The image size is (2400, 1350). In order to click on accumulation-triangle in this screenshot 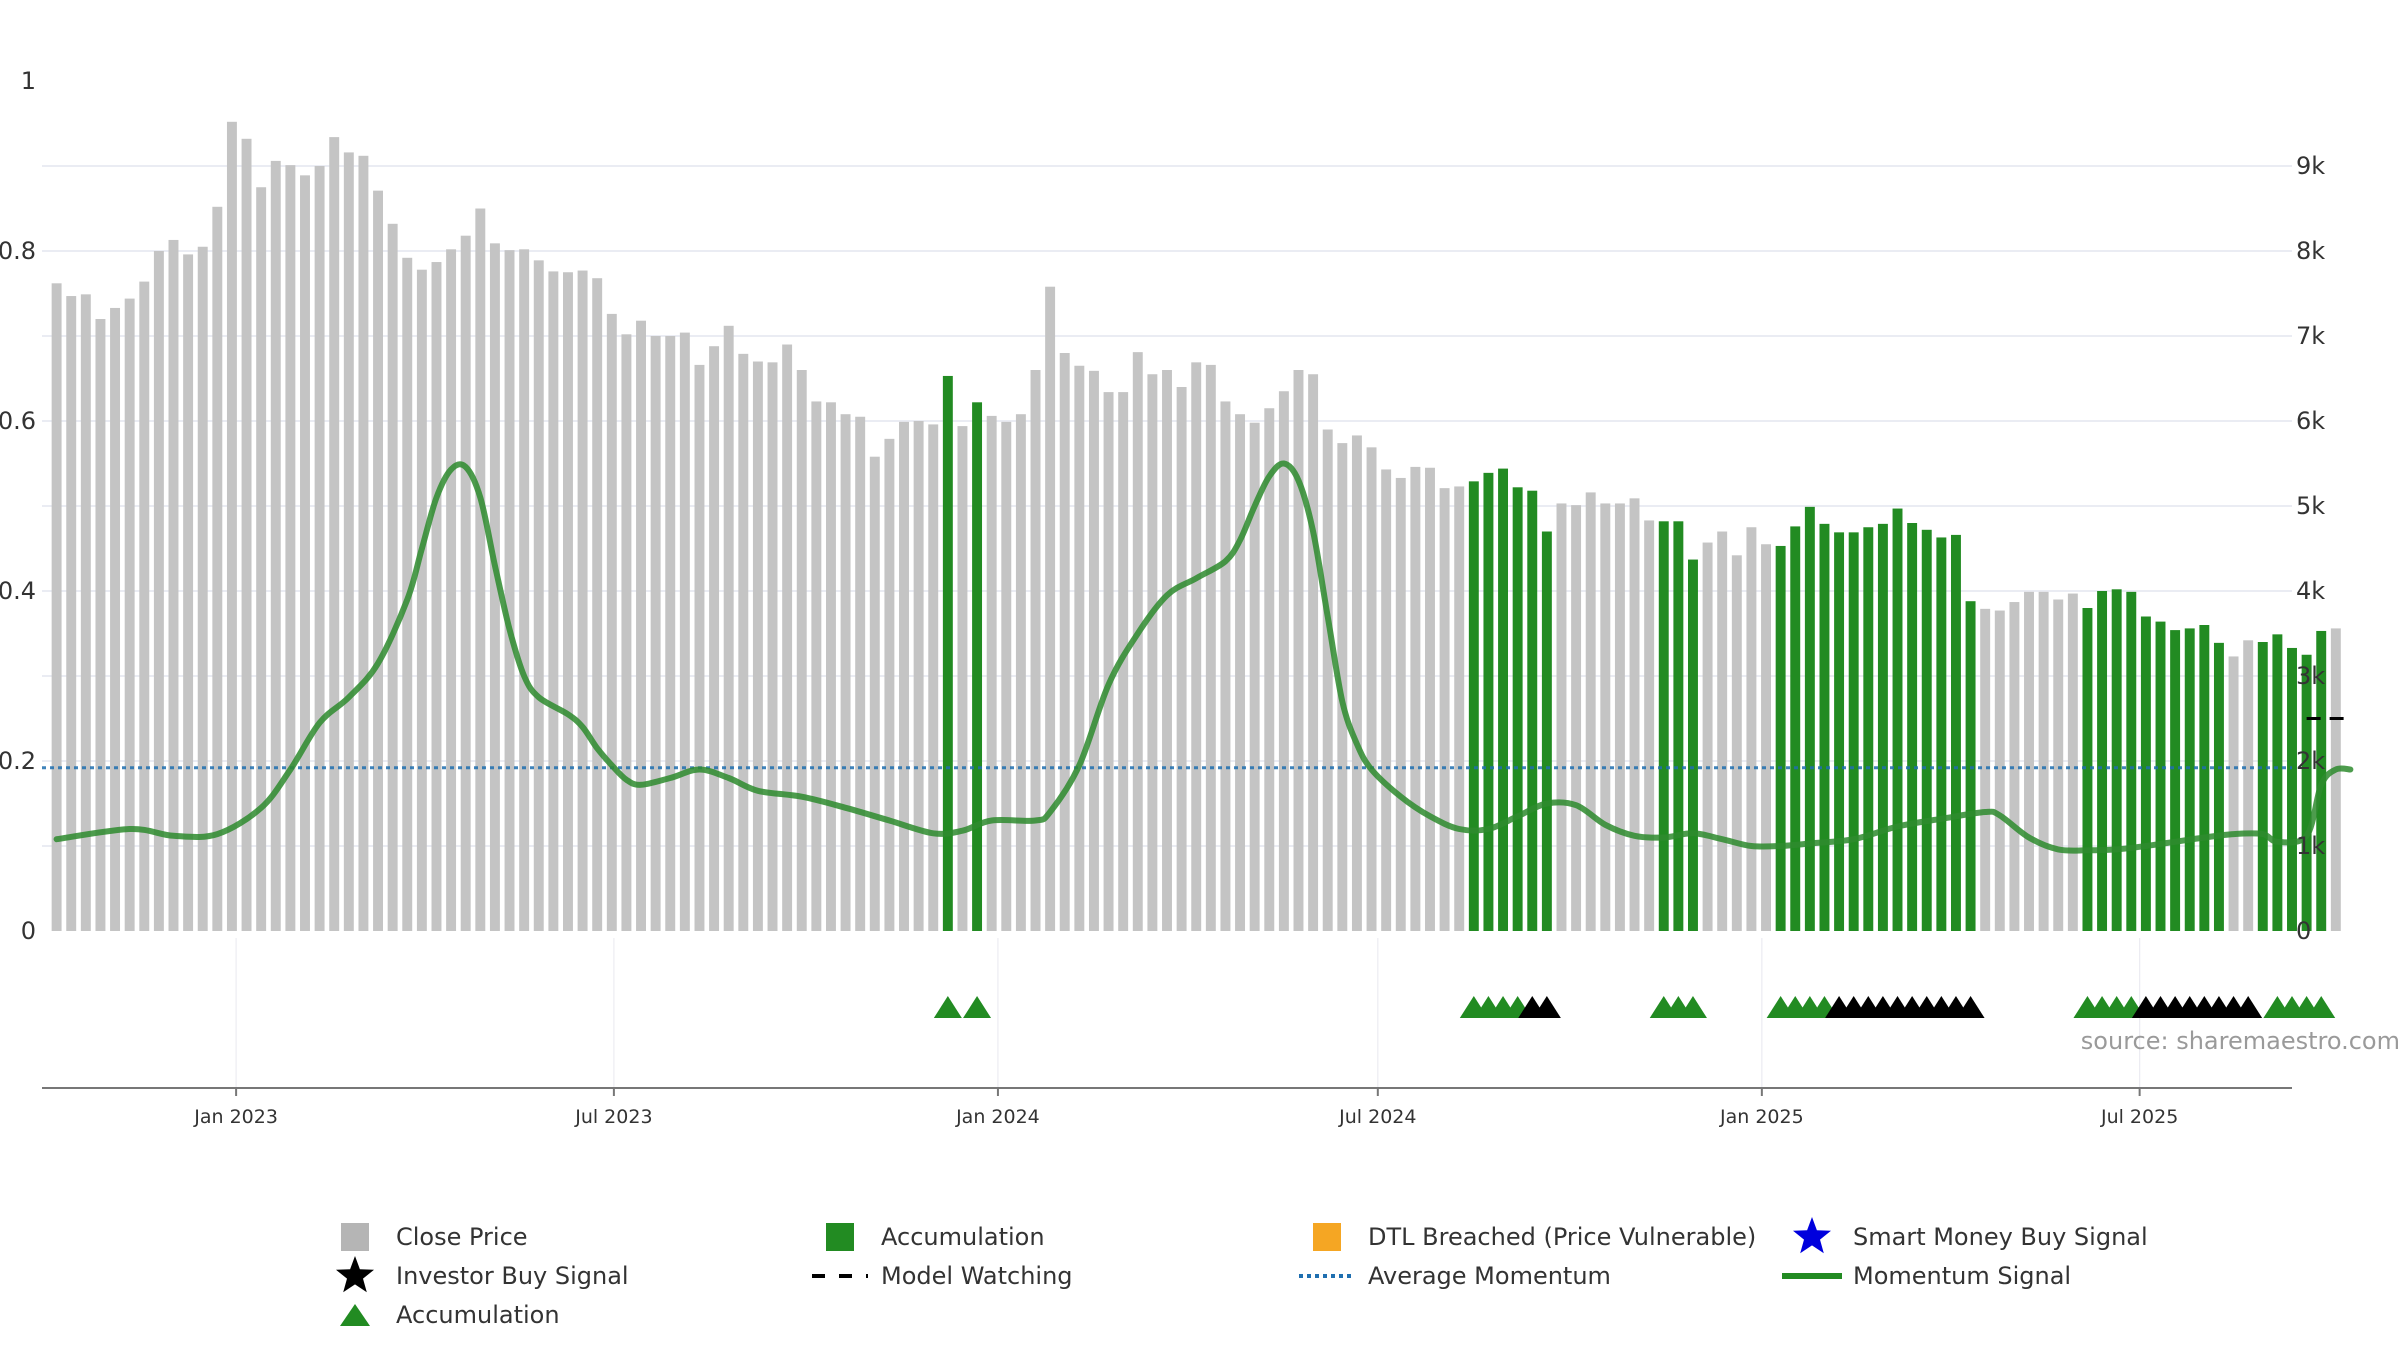, I will do `click(1692, 1007)`.